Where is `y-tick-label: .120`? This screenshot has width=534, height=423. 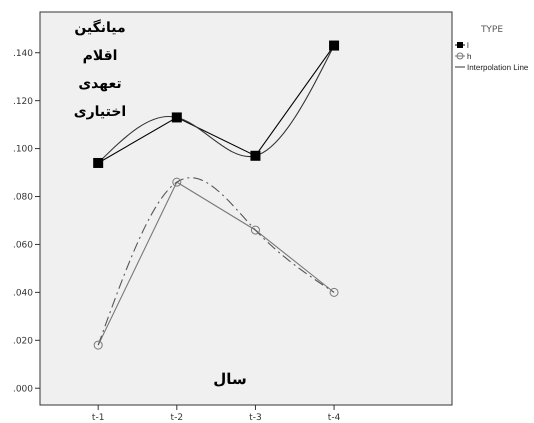
y-tick-label: .120 is located at coordinates (23, 101).